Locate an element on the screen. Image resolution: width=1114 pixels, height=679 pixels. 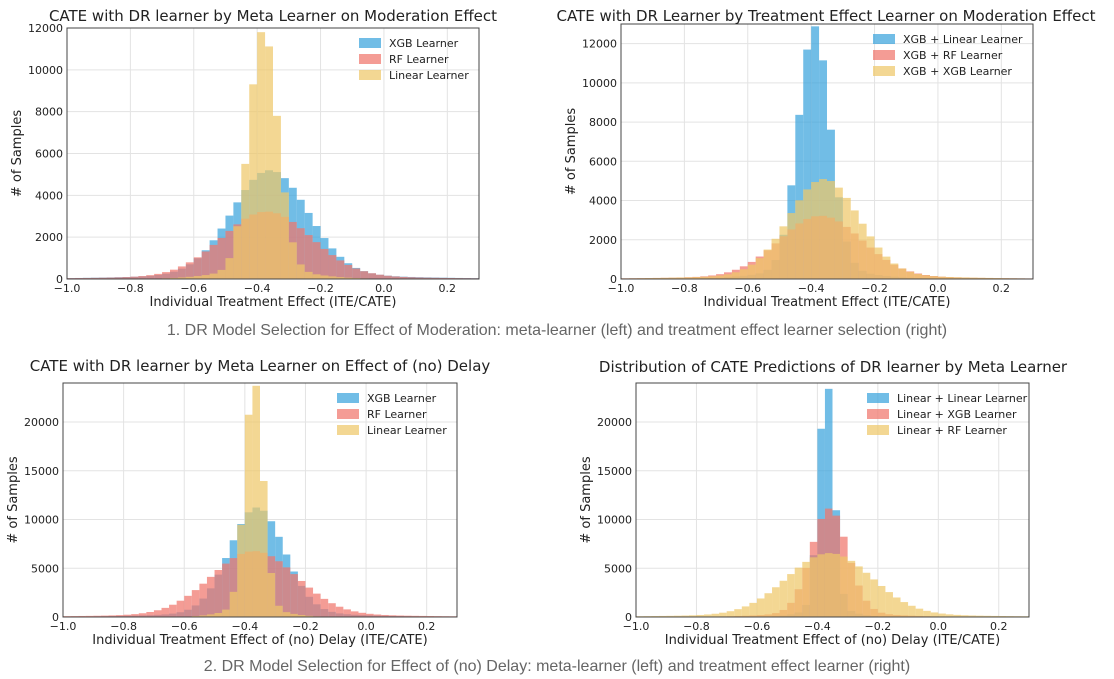
x-axis-label: Individual Treatment Effect (ITE/CATE) is located at coordinates (273, 302).